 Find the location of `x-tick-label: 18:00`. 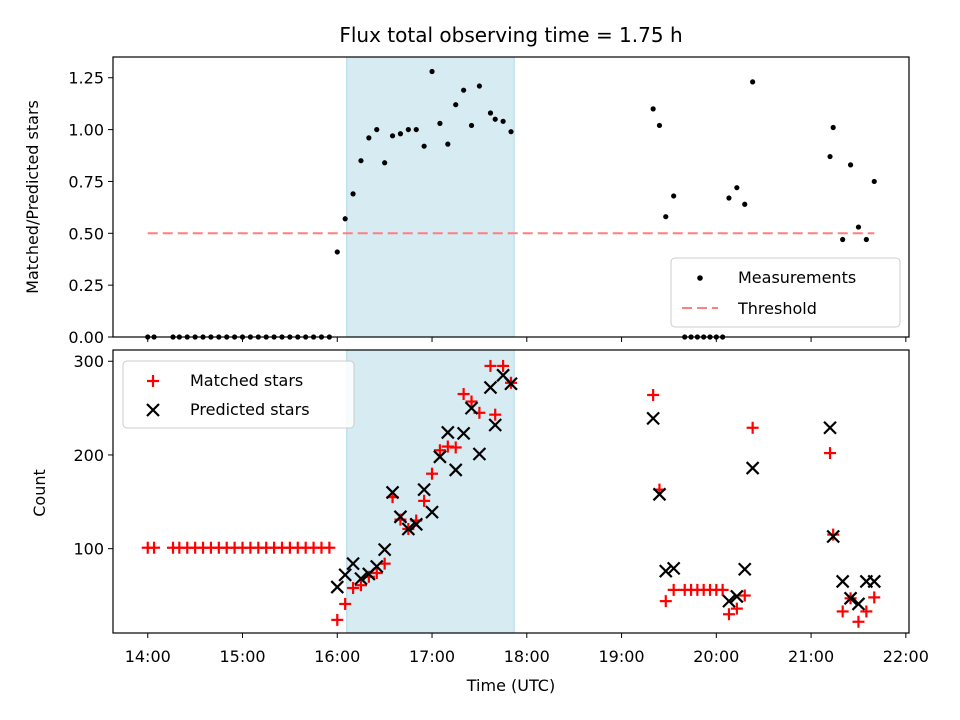

x-tick-label: 18:00 is located at coordinates (527, 656).